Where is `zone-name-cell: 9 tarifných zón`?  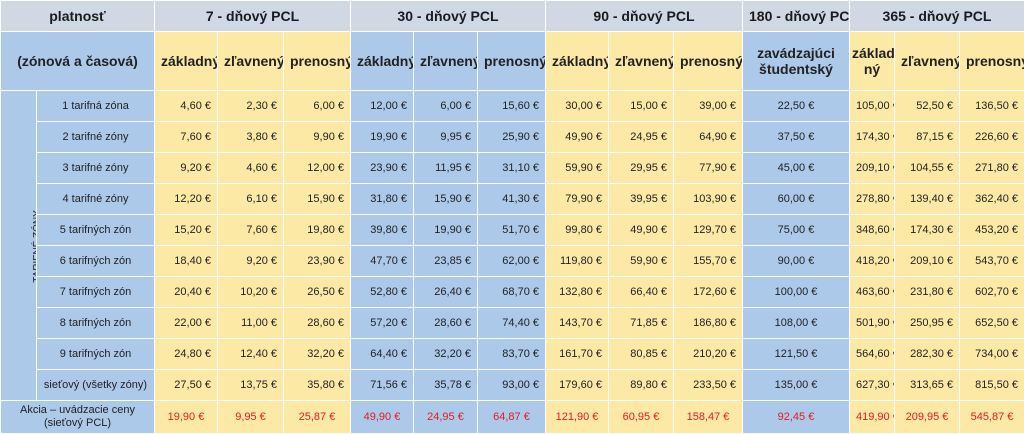
zone-name-cell: 9 tarifných zón is located at coordinates (96, 354).